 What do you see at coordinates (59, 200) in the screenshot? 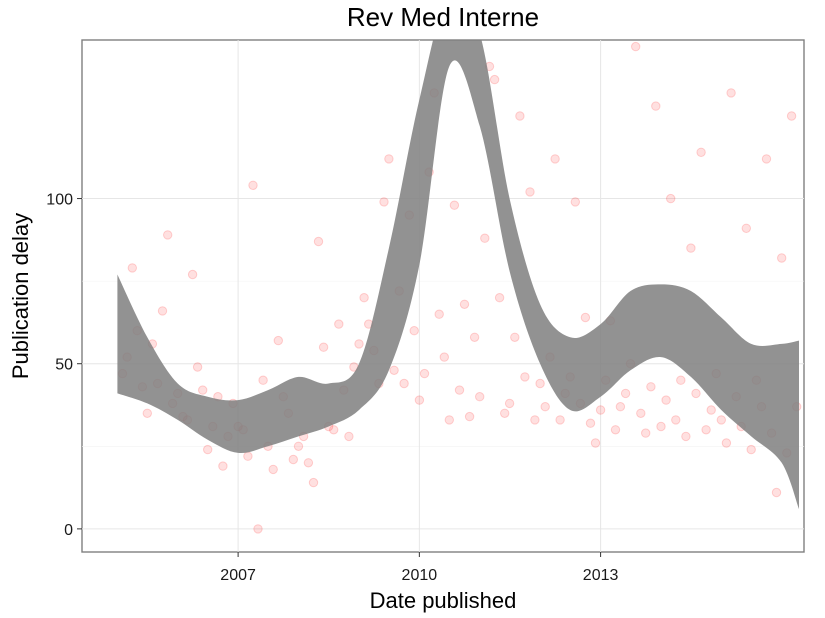
I see `y-tick-label-2: 100` at bounding box center [59, 200].